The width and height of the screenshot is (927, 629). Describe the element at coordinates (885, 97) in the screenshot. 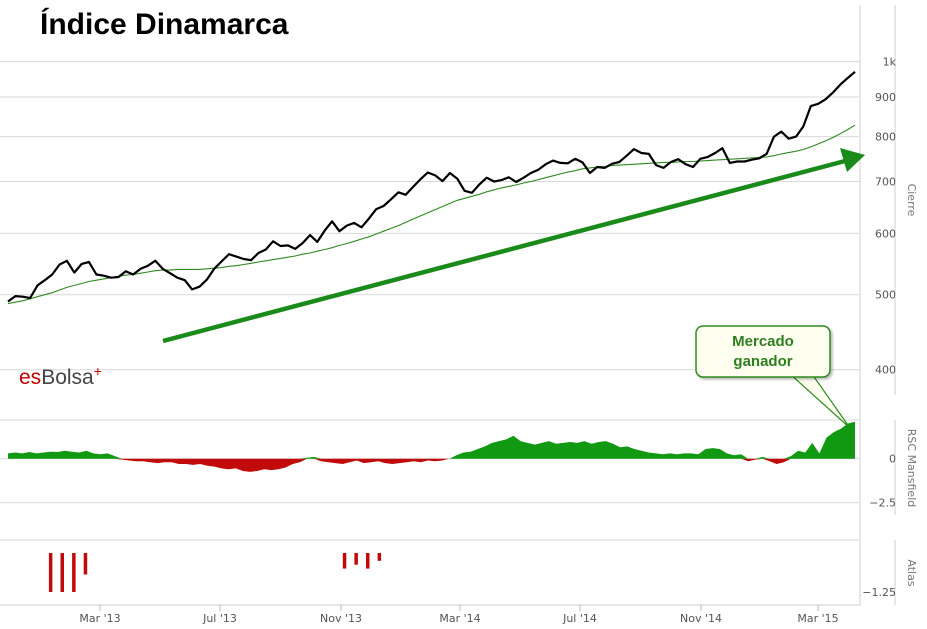

I see `price-tick-label: 900` at that location.